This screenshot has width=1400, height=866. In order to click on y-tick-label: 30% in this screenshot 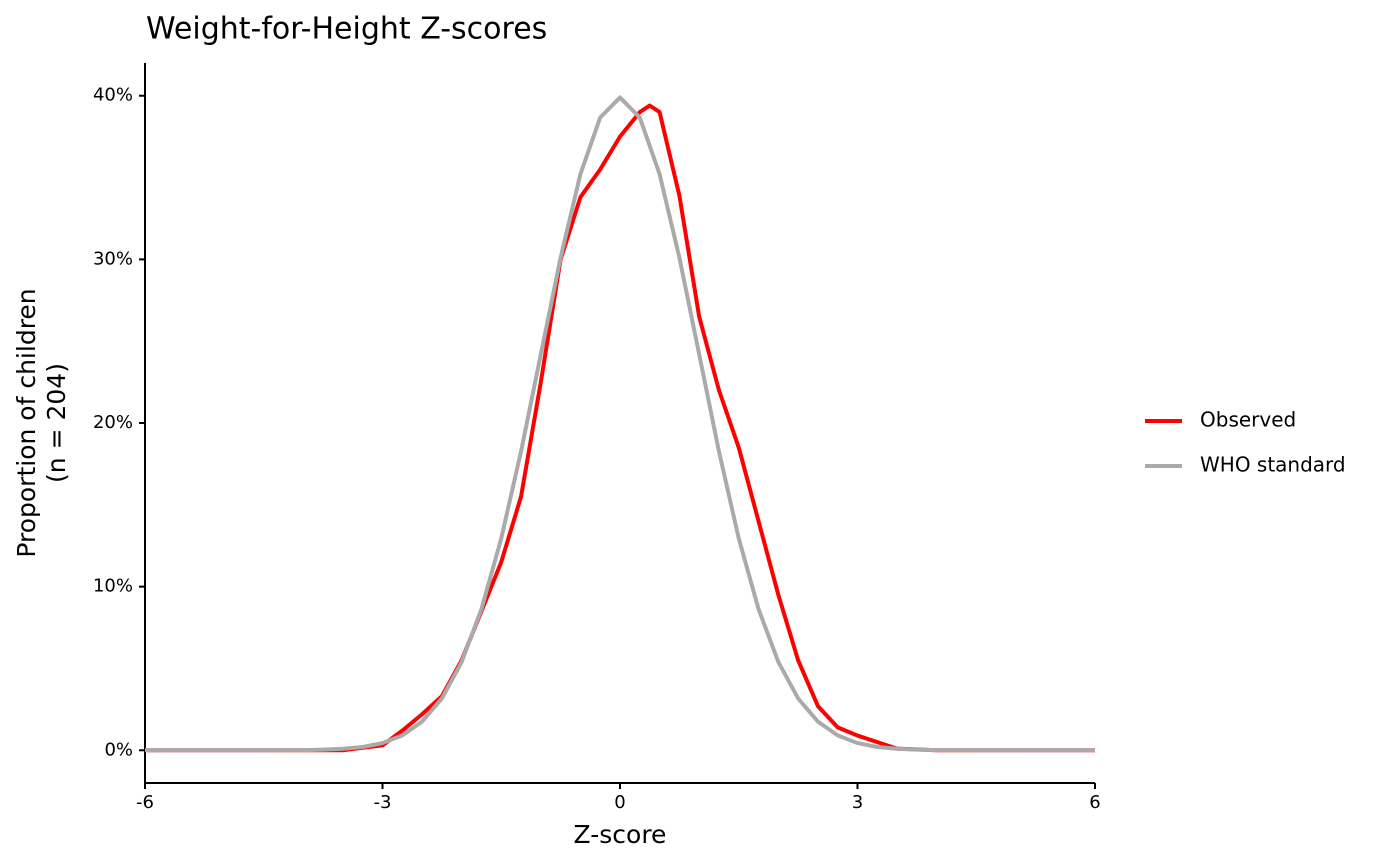, I will do `click(113, 258)`.